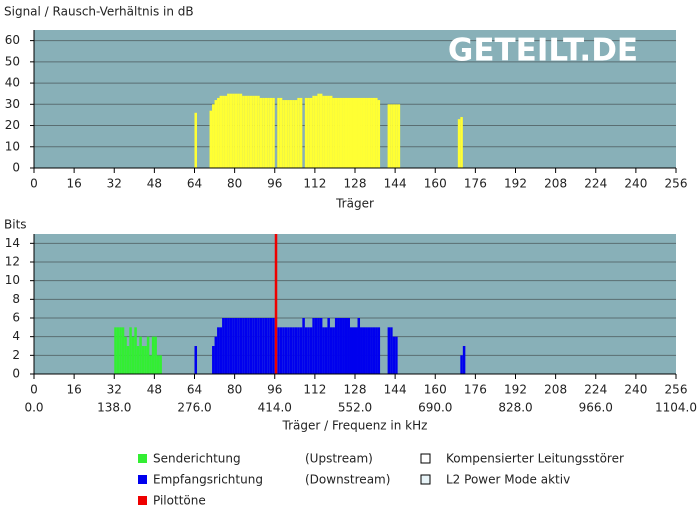  What do you see at coordinates (34, 184) in the screenshot?
I see `x-tick-label: 0` at bounding box center [34, 184].